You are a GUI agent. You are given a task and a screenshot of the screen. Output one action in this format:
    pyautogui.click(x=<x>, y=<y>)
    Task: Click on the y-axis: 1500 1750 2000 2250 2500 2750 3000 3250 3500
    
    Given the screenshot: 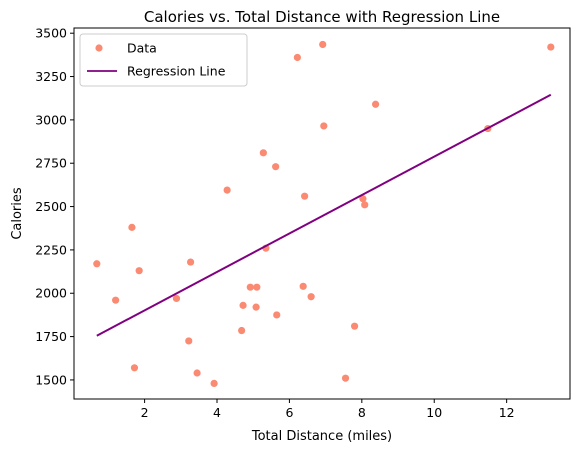 What is the action you would take?
    pyautogui.click(x=54, y=206)
    